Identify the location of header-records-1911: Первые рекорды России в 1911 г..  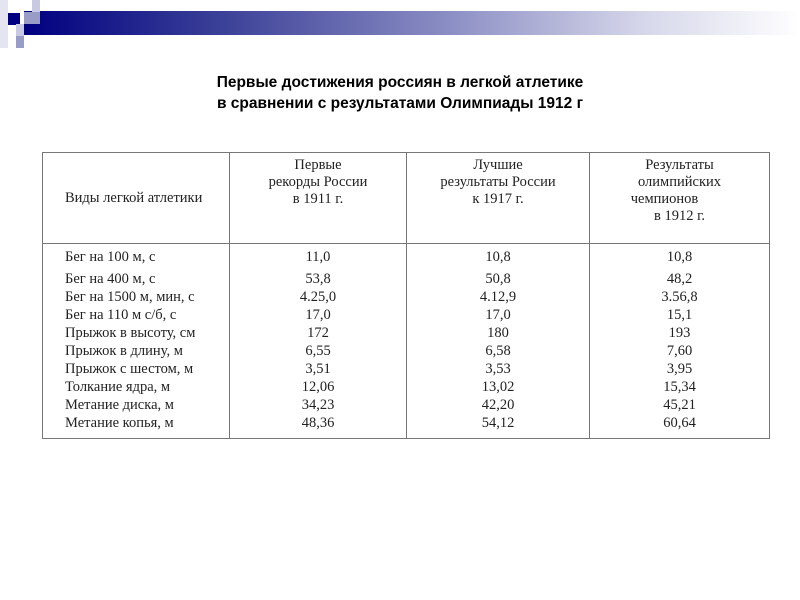
(318, 198).